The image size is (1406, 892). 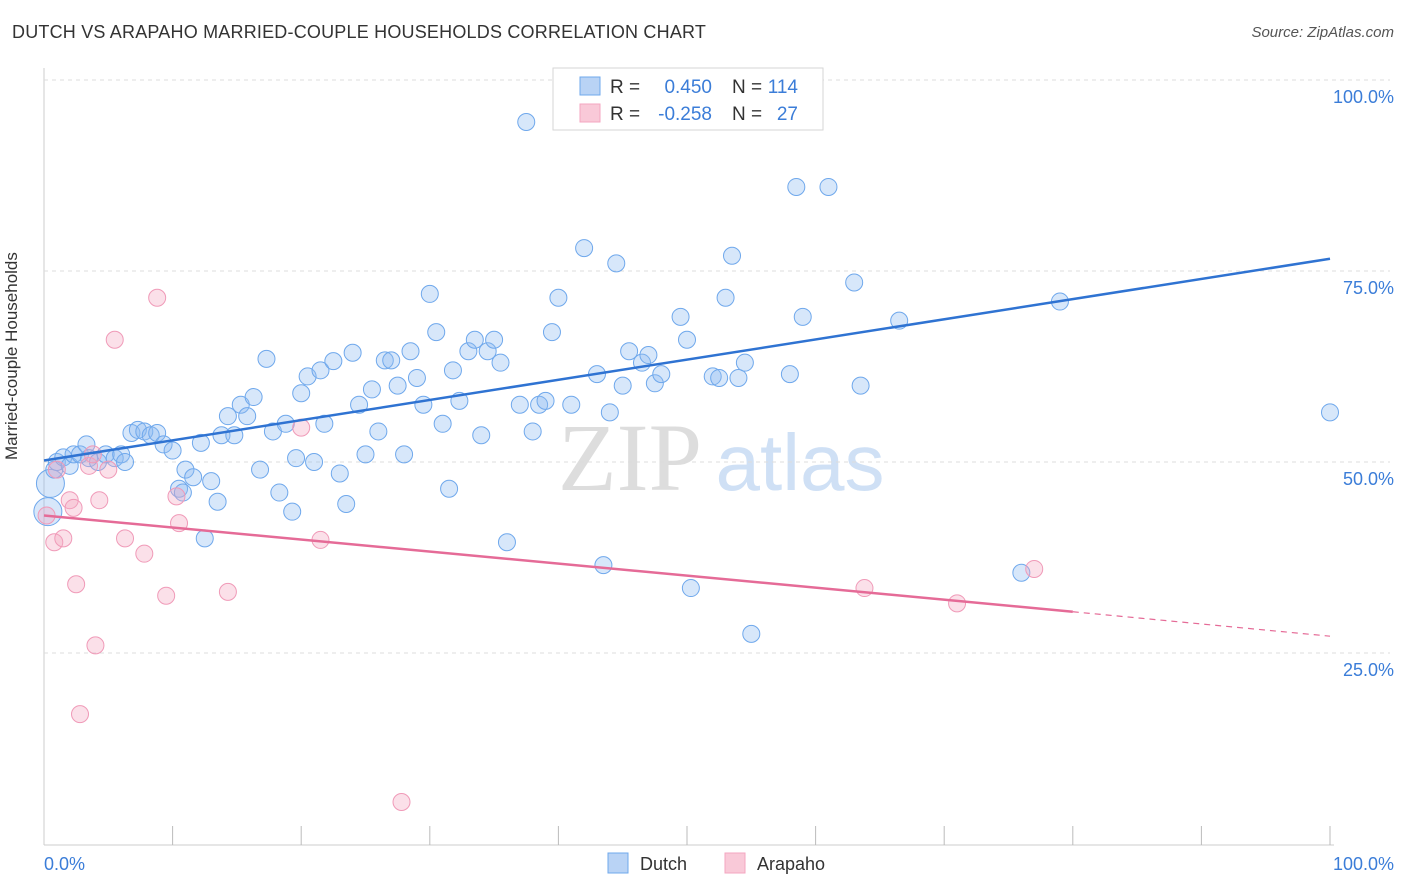 What do you see at coordinates (688, 87) in the screenshot?
I see `legend-r-value-dutch: 0.450` at bounding box center [688, 87].